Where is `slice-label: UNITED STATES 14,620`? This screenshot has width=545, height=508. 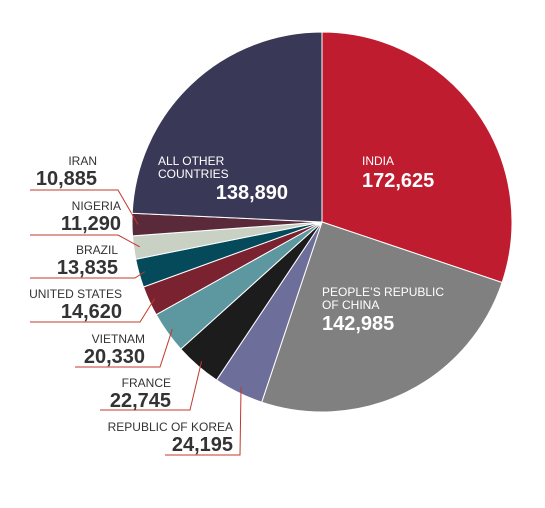 slice-label: UNITED STATES 14,620 is located at coordinates (61, 305).